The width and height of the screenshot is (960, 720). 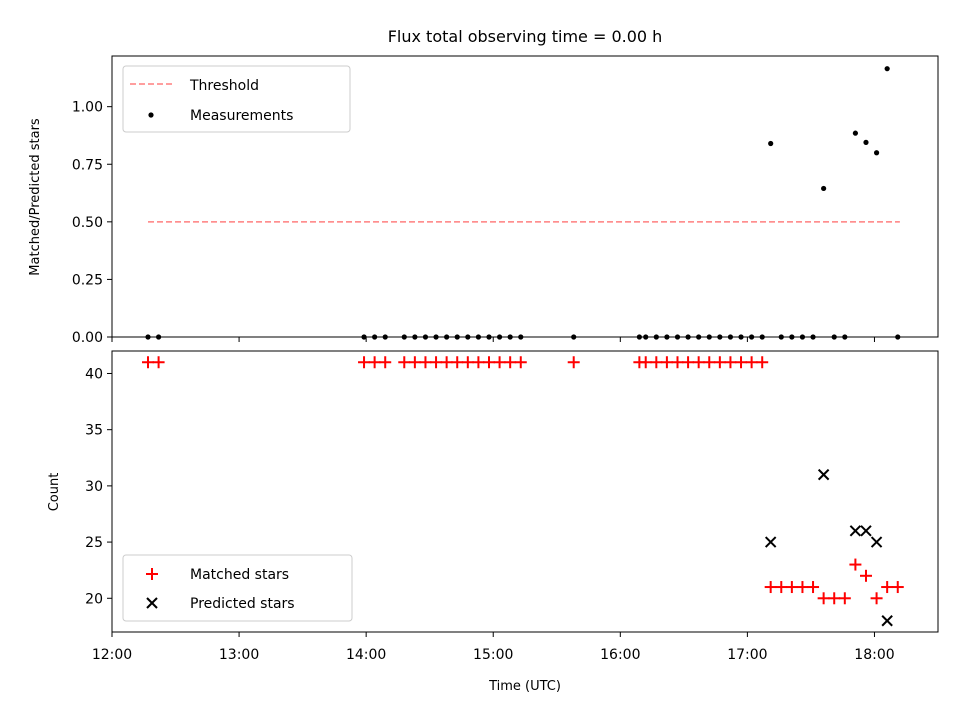 I want to click on ratio-y-tick-label: 0.00, so click(x=87, y=338).